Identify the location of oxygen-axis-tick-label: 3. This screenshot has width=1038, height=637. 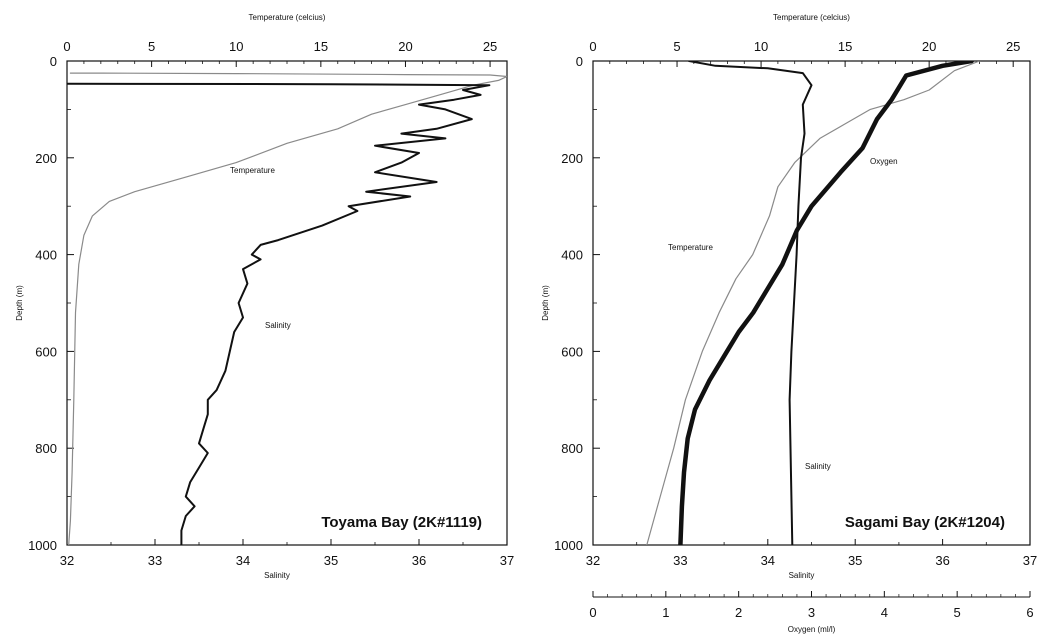
(811, 612).